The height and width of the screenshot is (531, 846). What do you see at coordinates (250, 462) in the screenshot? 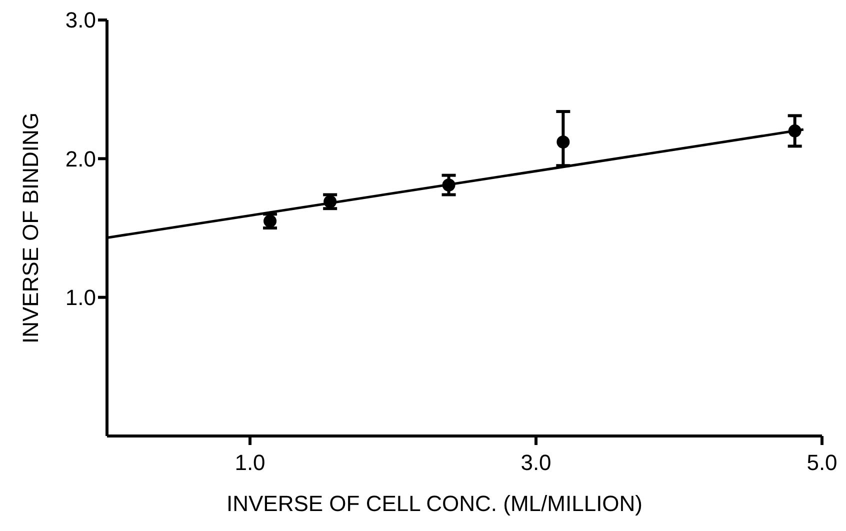
I see `x-tick-label: 1.0` at bounding box center [250, 462].